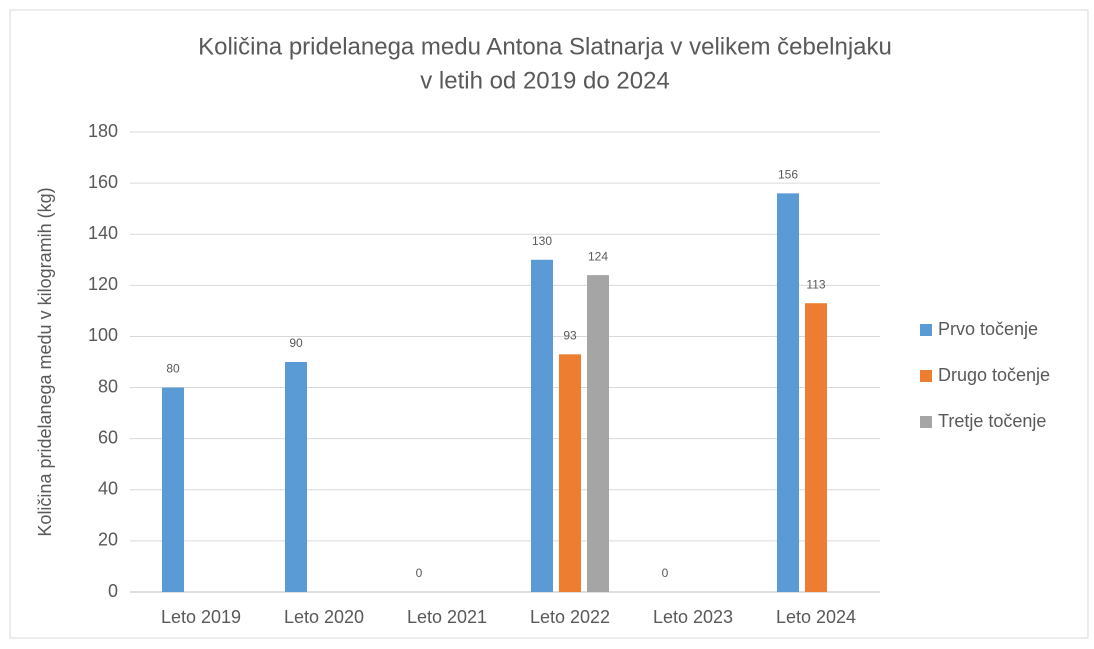 Image resolution: width=1094 pixels, height=649 pixels. Describe the element at coordinates (570, 617) in the screenshot. I see `x-tick-label: Leto 2022` at that location.